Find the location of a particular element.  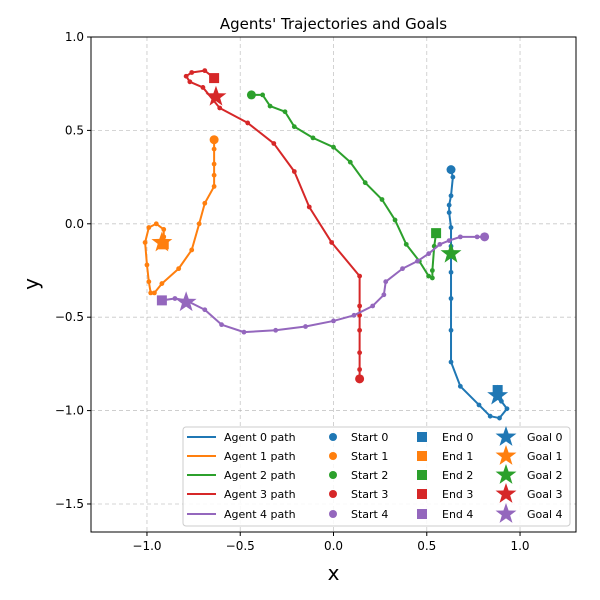

agent-2-goal-marker is located at coordinates (451, 252).